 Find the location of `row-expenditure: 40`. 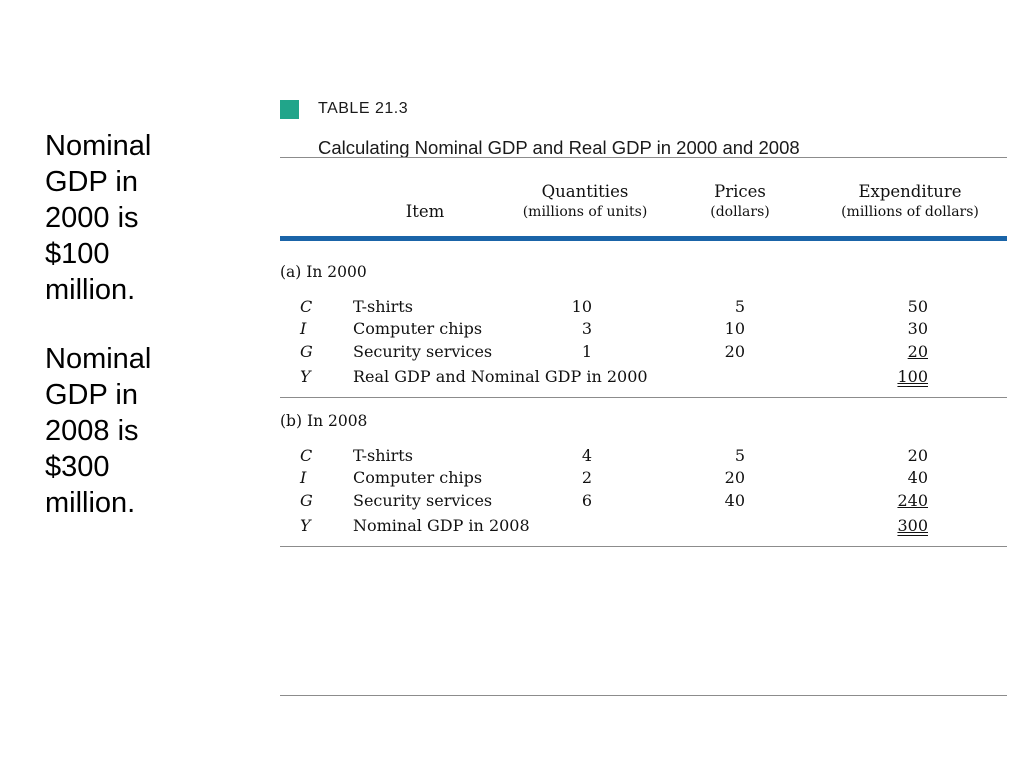

row-expenditure: 40 is located at coordinates (917, 477).